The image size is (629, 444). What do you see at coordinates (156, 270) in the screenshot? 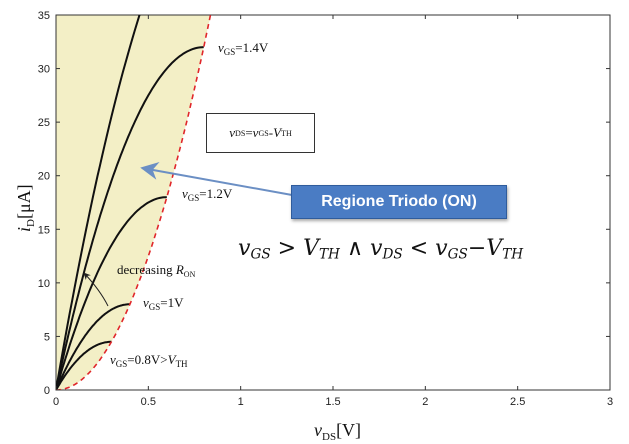
I see `decreasing-ron-label: decreasing RON` at bounding box center [156, 270].